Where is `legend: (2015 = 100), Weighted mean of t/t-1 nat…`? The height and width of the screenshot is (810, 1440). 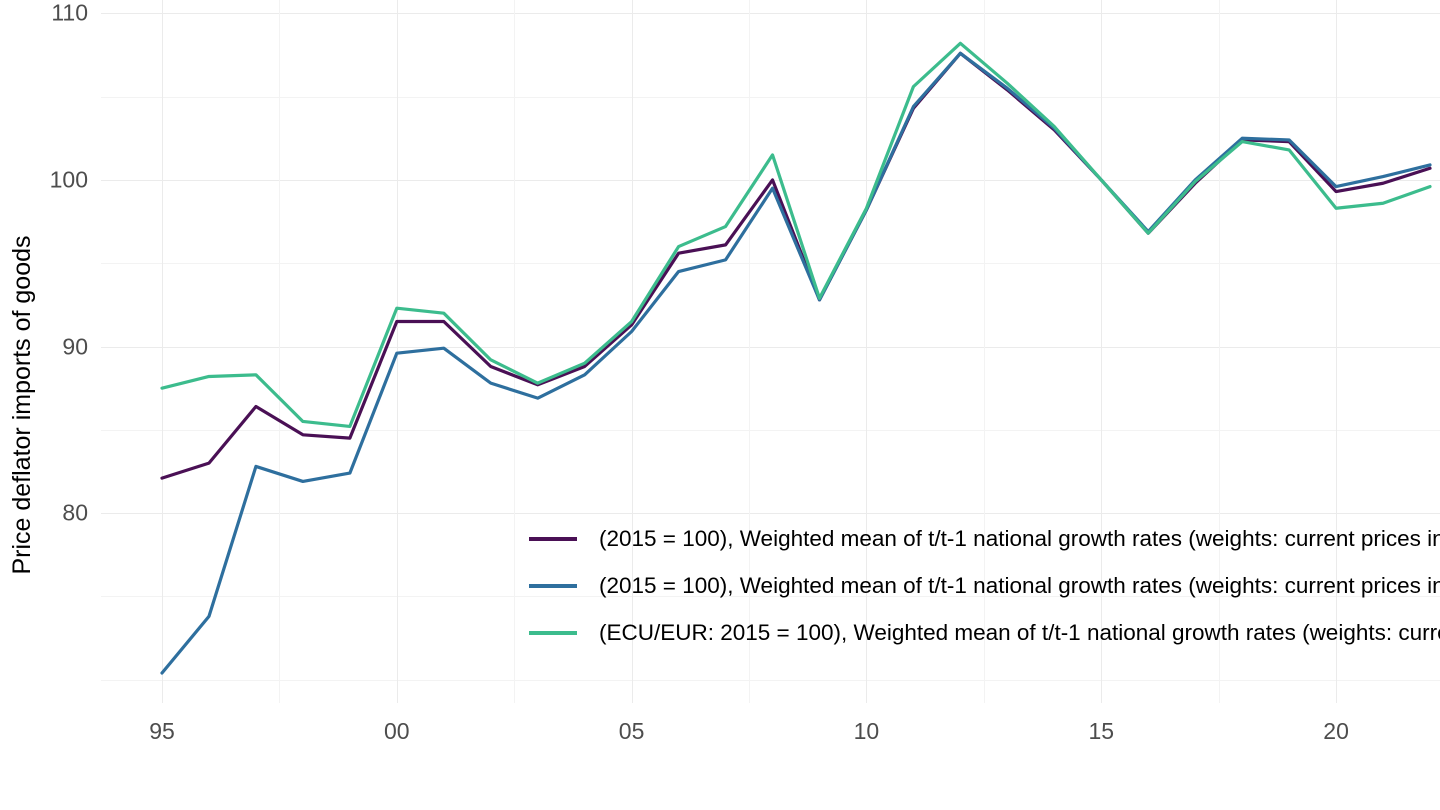 legend: (2015 = 100), Weighted mean of t/t-1 nat… is located at coordinates (984, 589).